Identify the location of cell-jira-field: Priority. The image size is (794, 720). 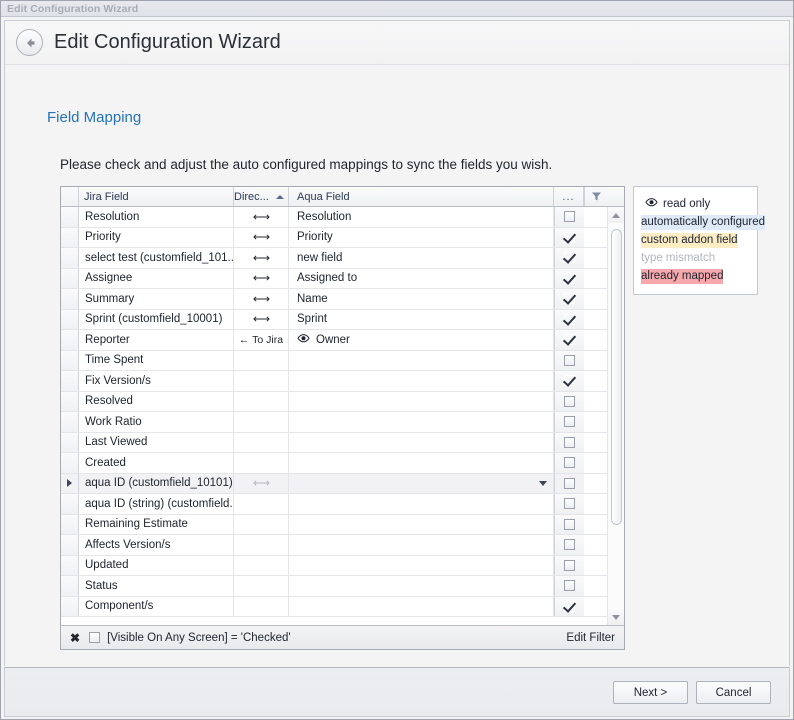
(156, 237).